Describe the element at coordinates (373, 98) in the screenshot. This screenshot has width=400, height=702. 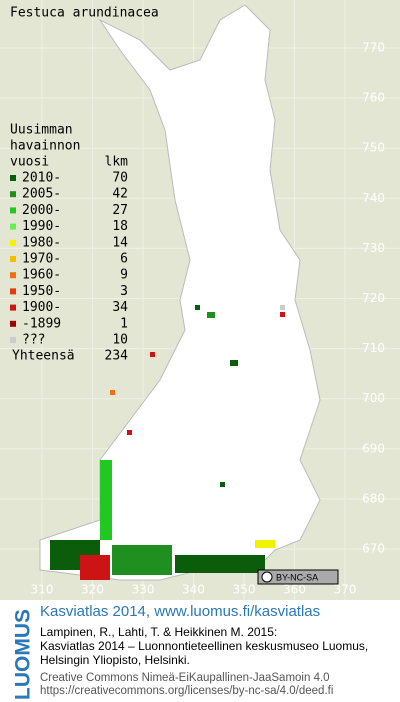
I see `y-tick-label: 760` at that location.